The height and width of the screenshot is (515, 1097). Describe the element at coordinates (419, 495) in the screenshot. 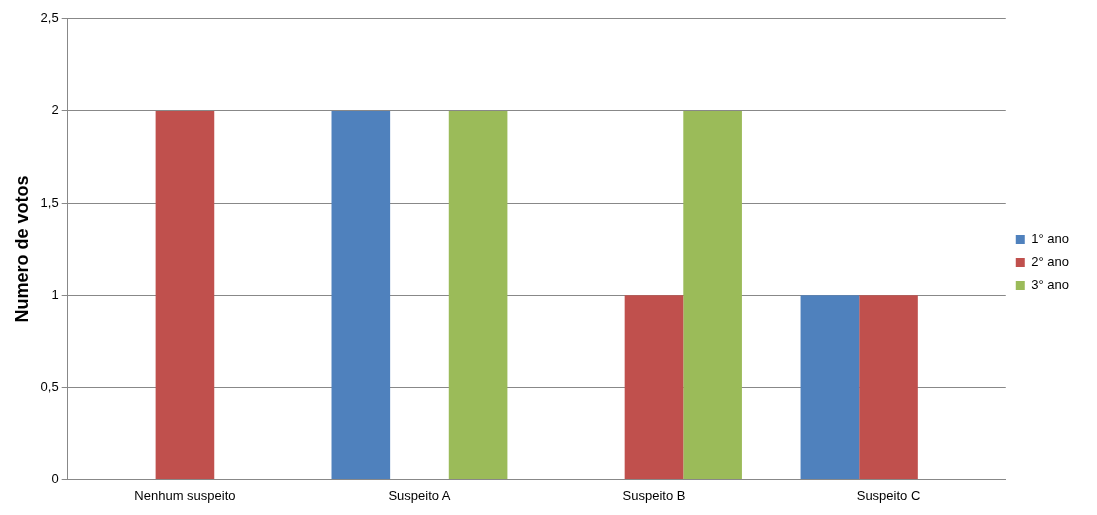

I see `x-tick-label: Suspeito A` at that location.